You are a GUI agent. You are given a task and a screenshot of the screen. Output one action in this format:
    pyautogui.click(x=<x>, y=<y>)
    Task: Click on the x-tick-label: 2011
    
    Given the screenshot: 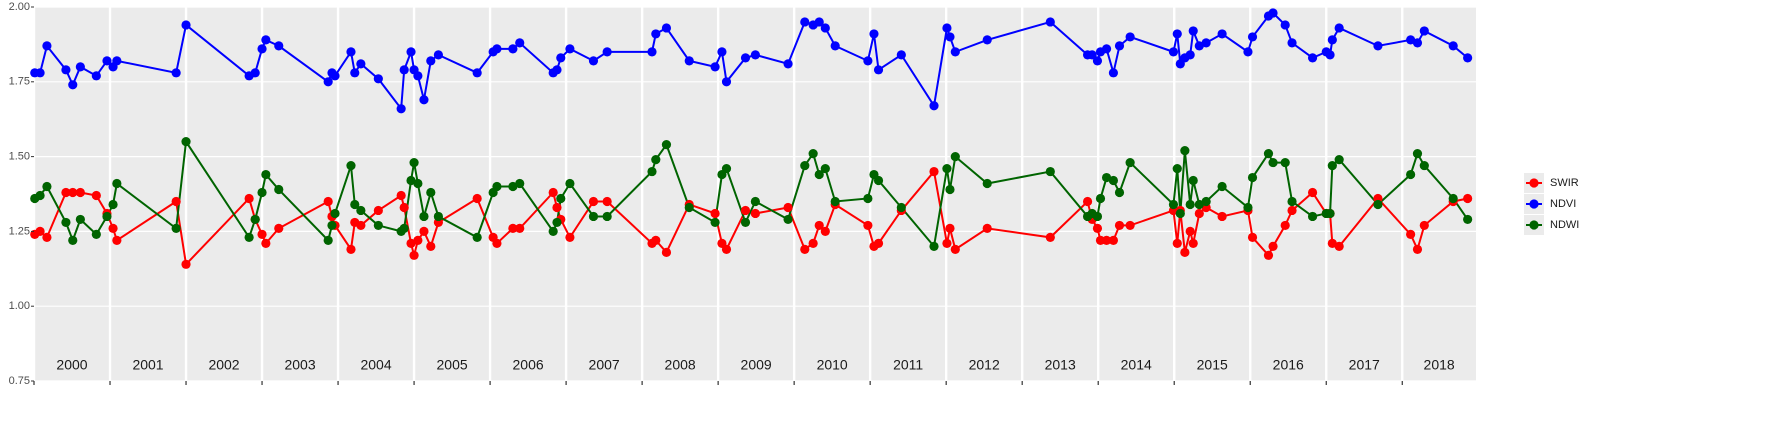 What is the action you would take?
    pyautogui.click(x=908, y=365)
    